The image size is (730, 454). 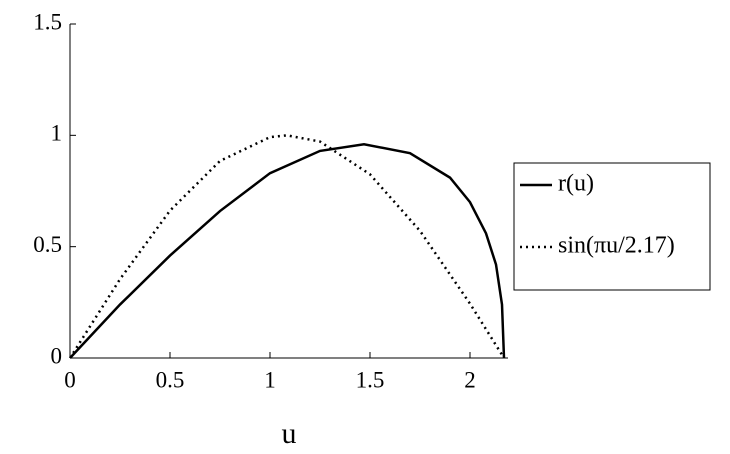 What do you see at coordinates (612, 226) in the screenshot?
I see `legend-box` at bounding box center [612, 226].